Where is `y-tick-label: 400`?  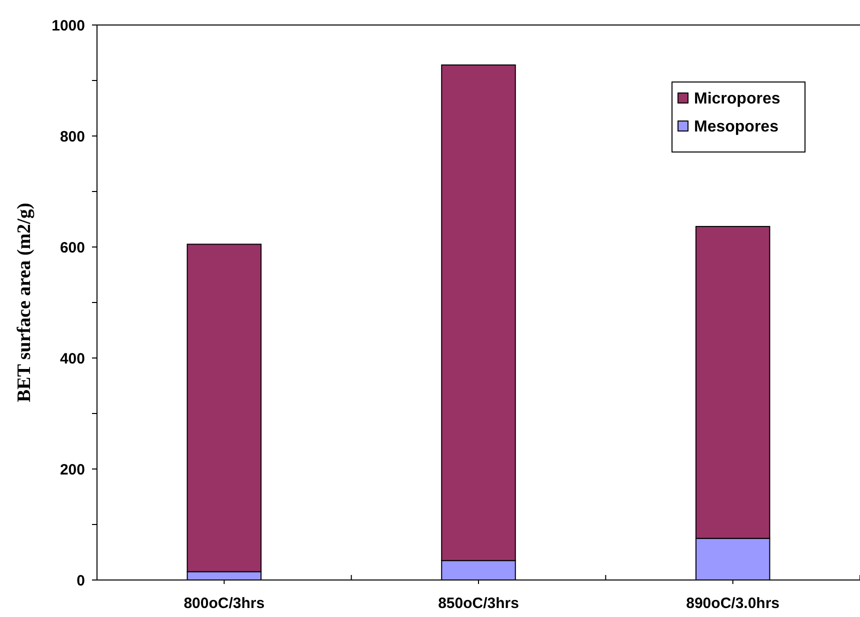 y-tick-label: 400 is located at coordinates (72, 359).